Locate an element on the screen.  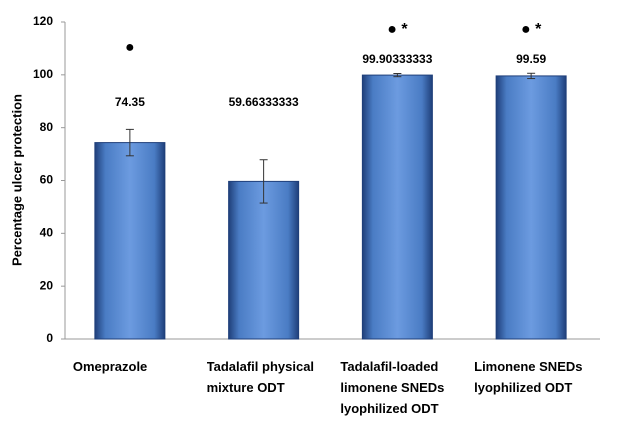
x-tick-label: Omeprazole is located at coordinates (110, 366).